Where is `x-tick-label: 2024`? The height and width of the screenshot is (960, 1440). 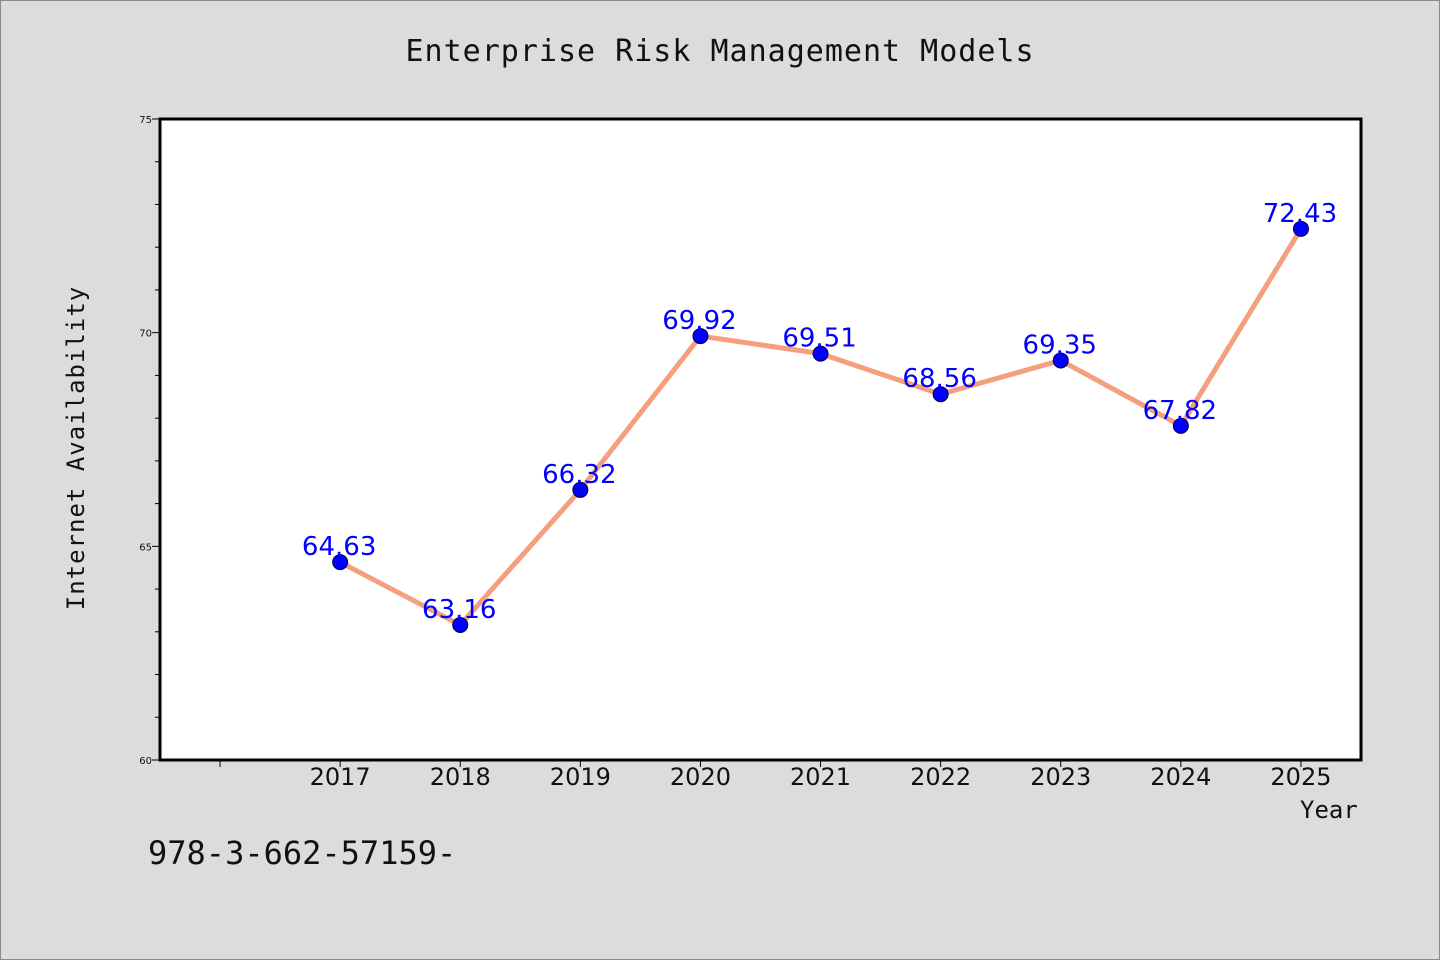
x-tick-label: 2024 is located at coordinates (1180, 777).